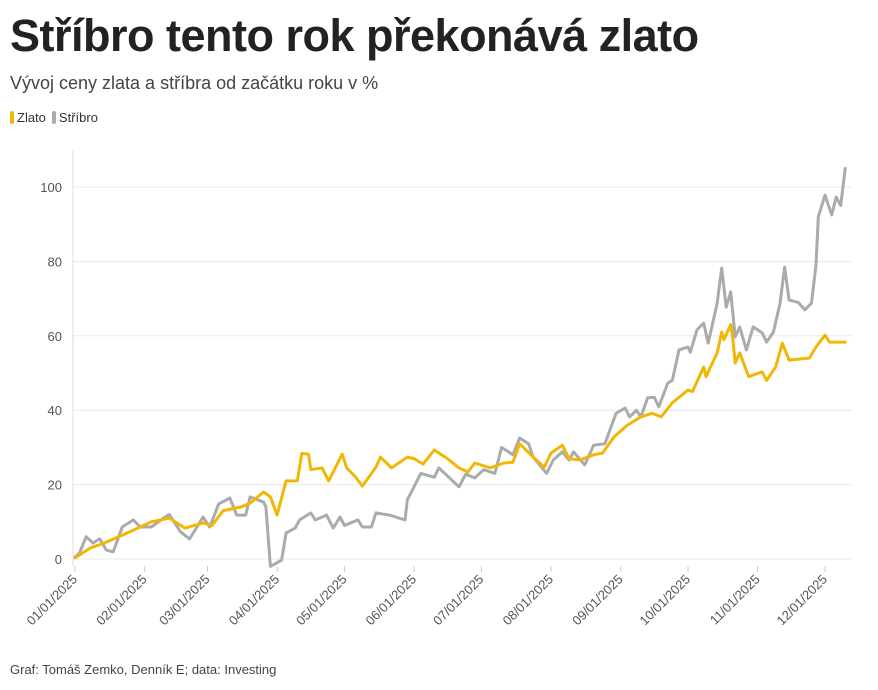  What do you see at coordinates (31, 117) in the screenshot?
I see `legend-label-gold: Zlato` at bounding box center [31, 117].